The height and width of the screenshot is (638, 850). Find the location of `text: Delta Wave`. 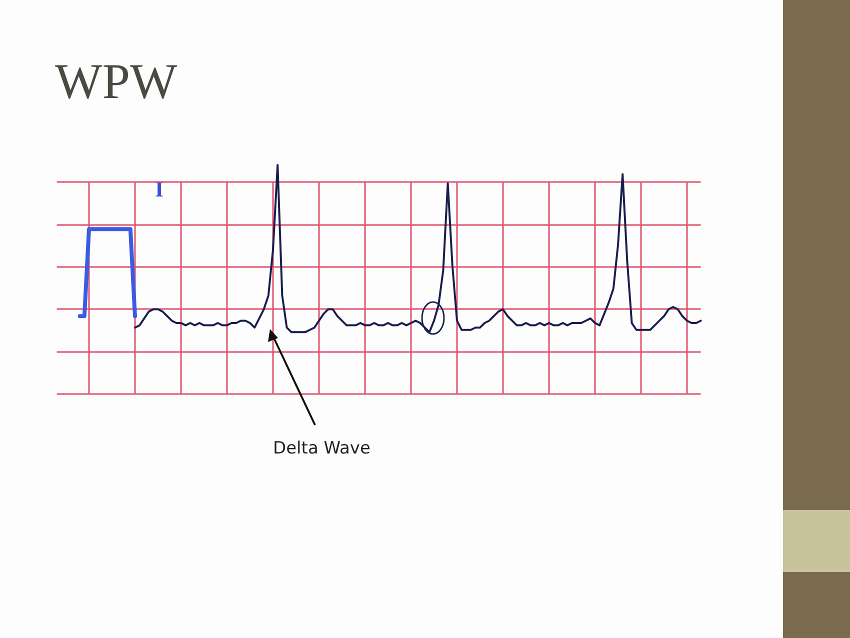

text: Delta Wave is located at coordinates (321, 448).